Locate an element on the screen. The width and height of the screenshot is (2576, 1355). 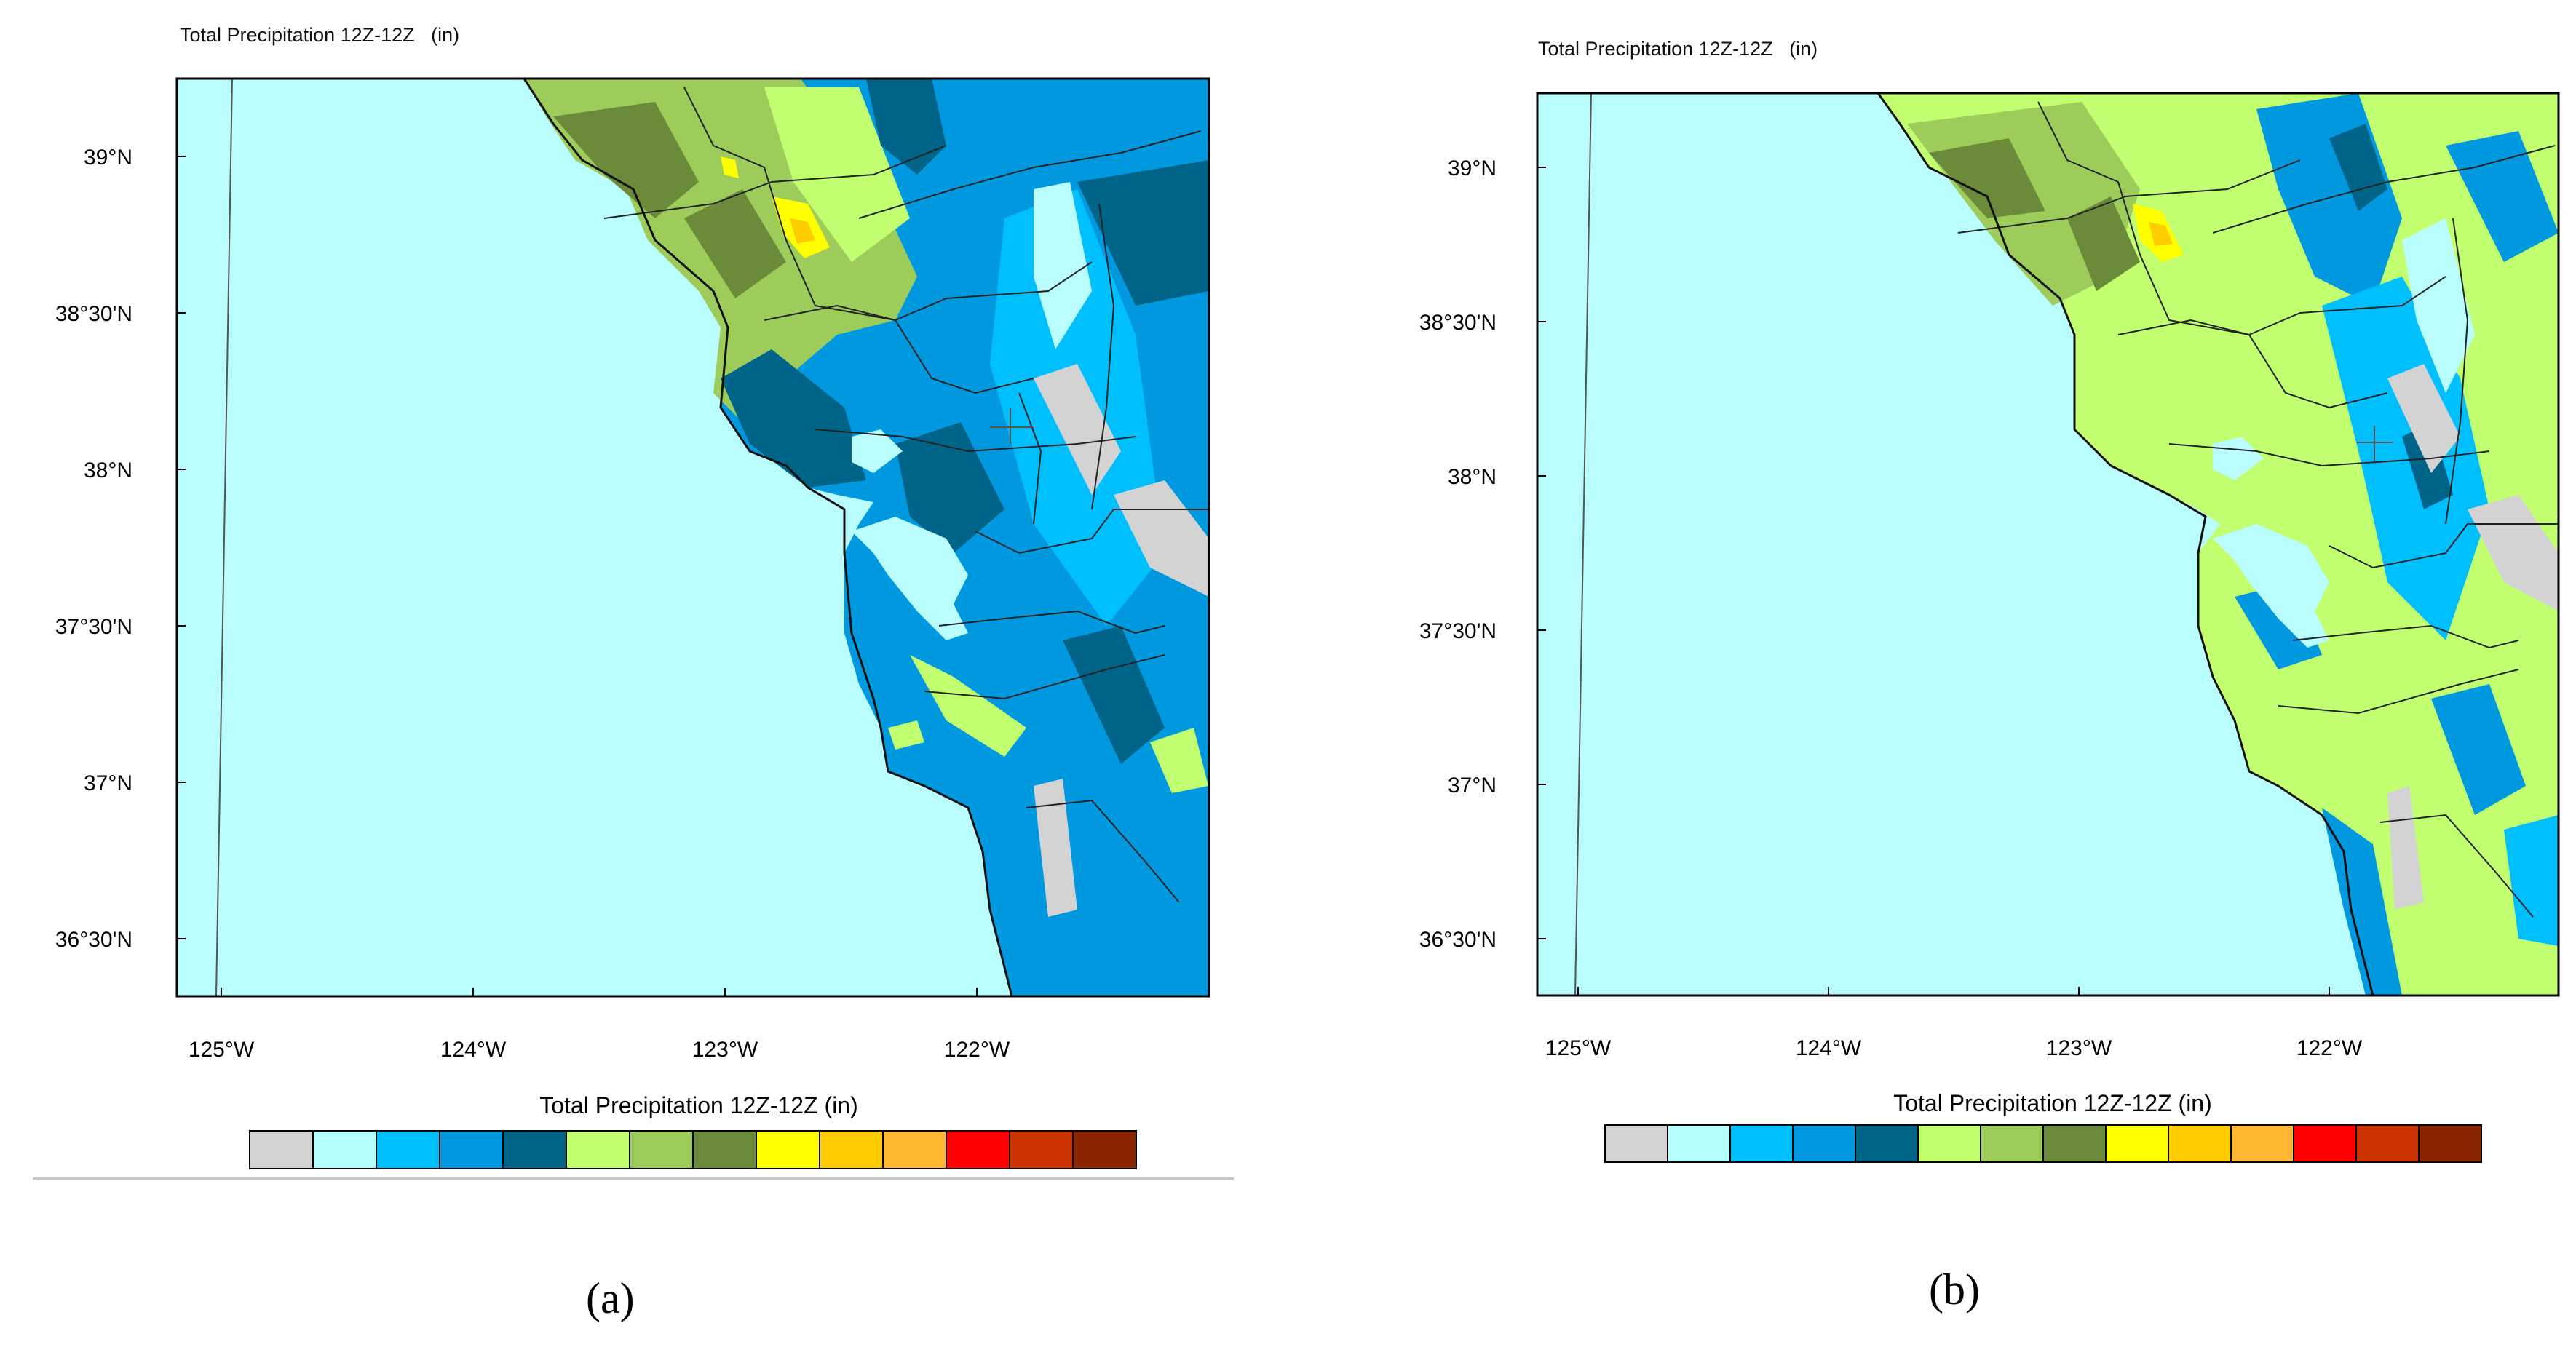
north-dark-a is located at coordinates (626, 160).